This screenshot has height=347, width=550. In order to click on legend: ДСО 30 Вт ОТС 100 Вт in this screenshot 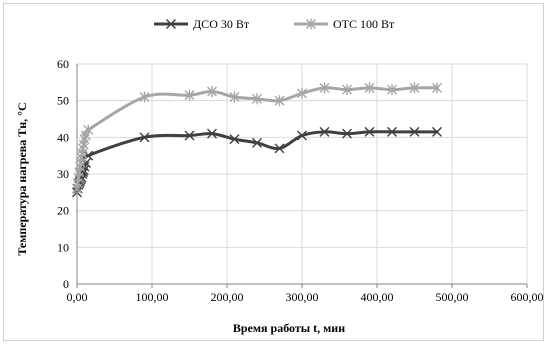, I will do `click(274, 24)`.